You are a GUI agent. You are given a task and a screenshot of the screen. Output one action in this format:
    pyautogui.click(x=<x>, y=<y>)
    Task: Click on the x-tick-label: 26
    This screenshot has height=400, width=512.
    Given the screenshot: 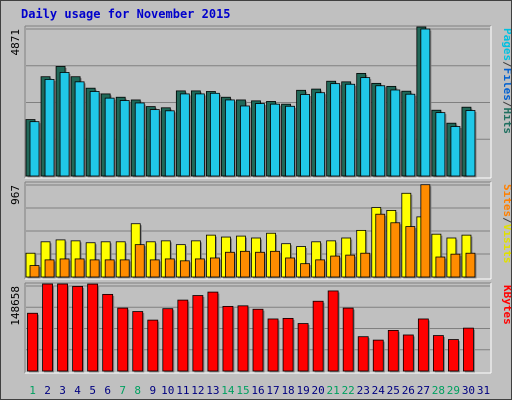 What is the action you would take?
    pyautogui.click(x=408, y=390)
    